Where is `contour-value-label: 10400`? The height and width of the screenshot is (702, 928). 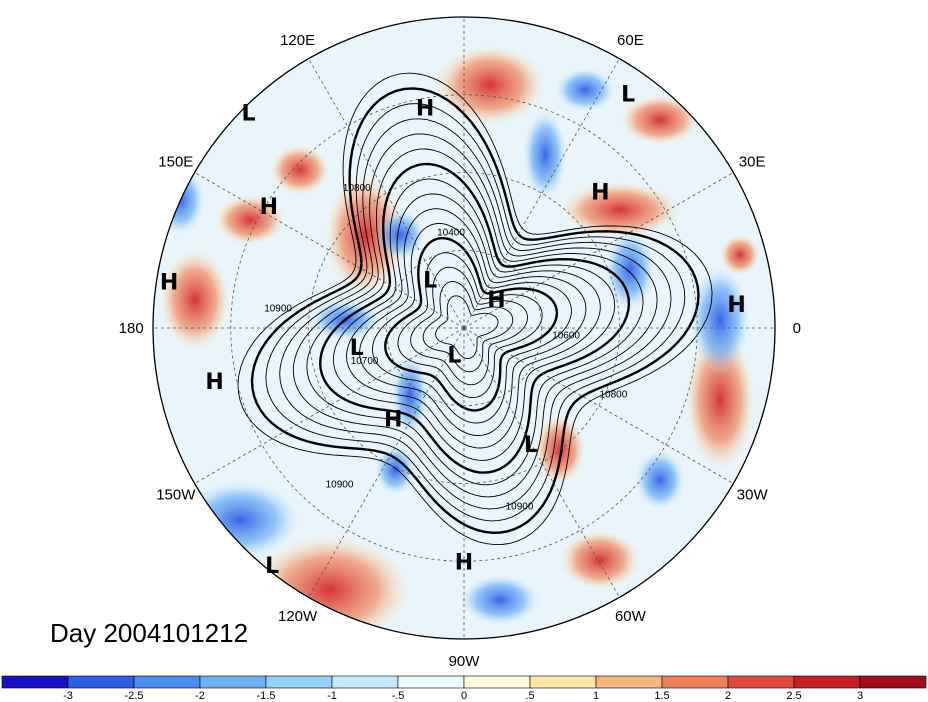 contour-value-label: 10400 is located at coordinates (451, 233).